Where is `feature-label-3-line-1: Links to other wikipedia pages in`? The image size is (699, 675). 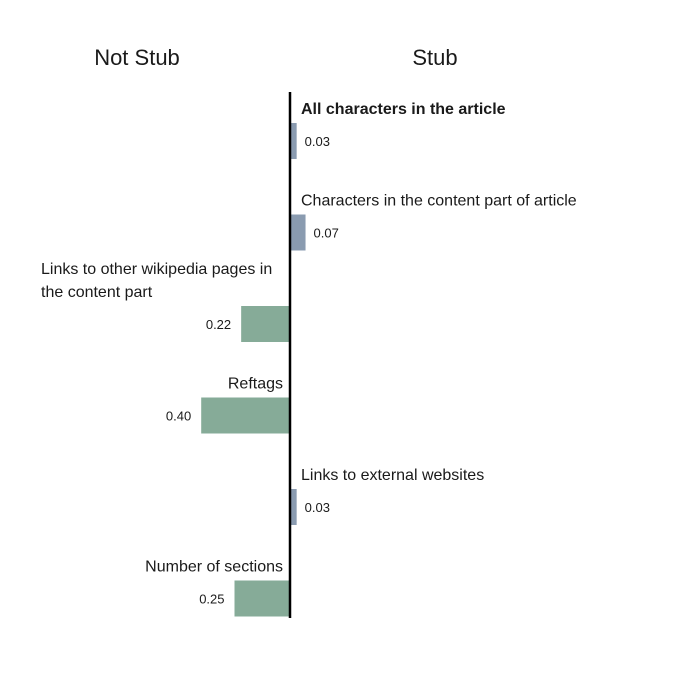
feature-label-3-line-1: Links to other wikipedia pages in is located at coordinates (156, 269).